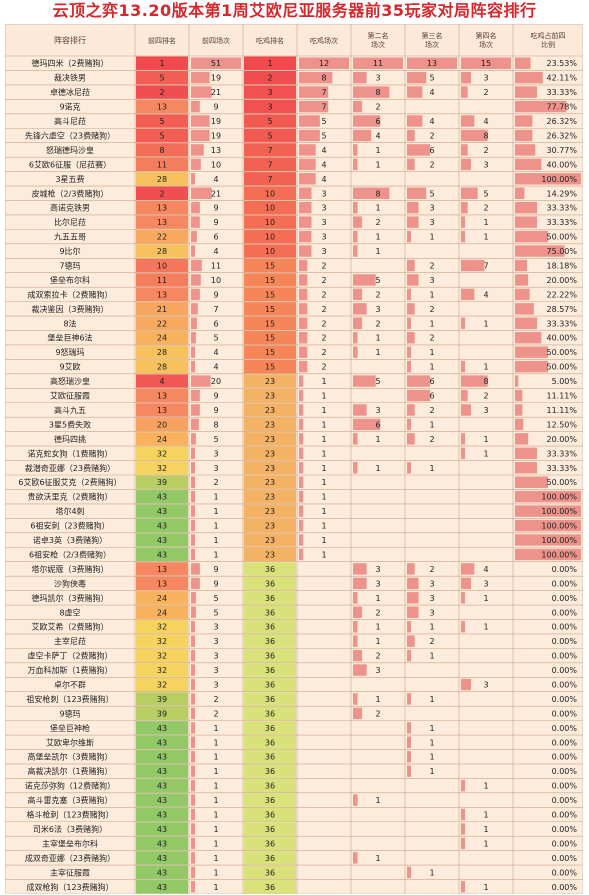 The image size is (589, 895). What do you see at coordinates (70, 439) in the screenshot?
I see `row-name: 德玛四挑` at bounding box center [70, 439].